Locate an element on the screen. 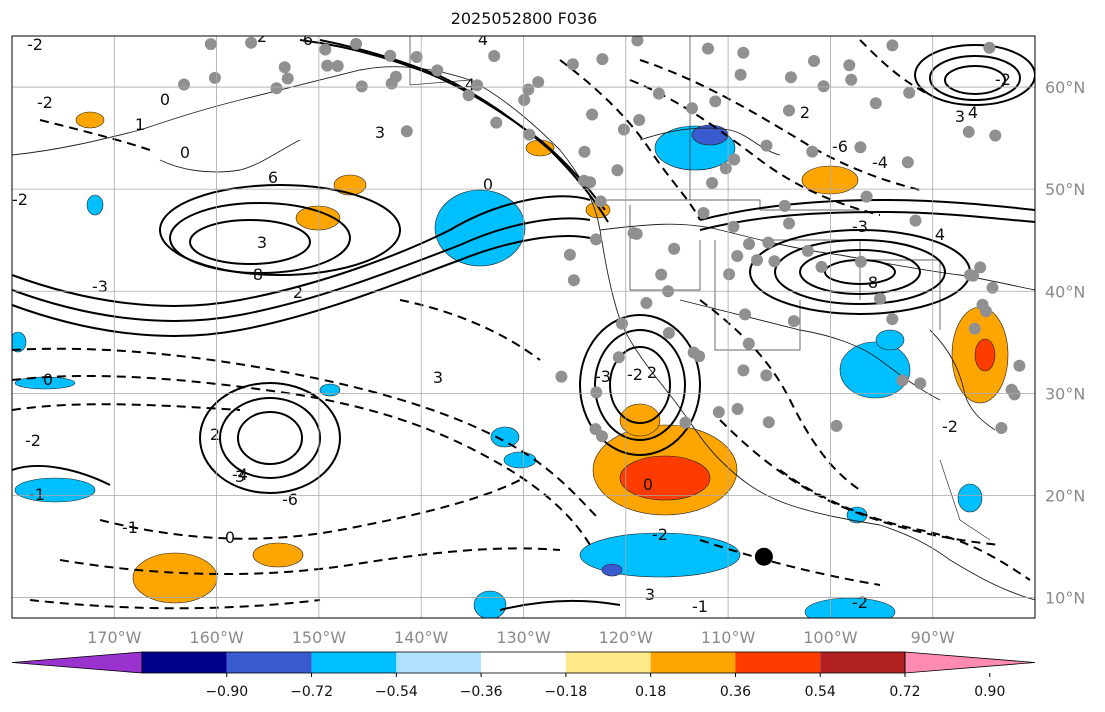 Image resolution: width=1105 pixels, height=712 pixels. lon-tick-label: 100°W is located at coordinates (830, 637).